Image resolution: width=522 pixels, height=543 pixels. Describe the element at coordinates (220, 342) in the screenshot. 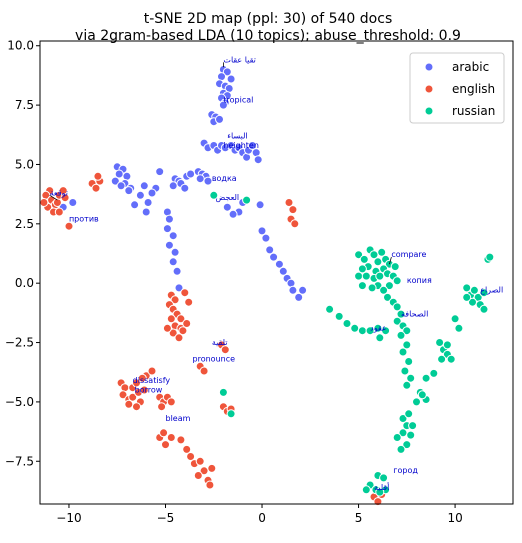

I see `annotation-label-13: تلقية` at that location.